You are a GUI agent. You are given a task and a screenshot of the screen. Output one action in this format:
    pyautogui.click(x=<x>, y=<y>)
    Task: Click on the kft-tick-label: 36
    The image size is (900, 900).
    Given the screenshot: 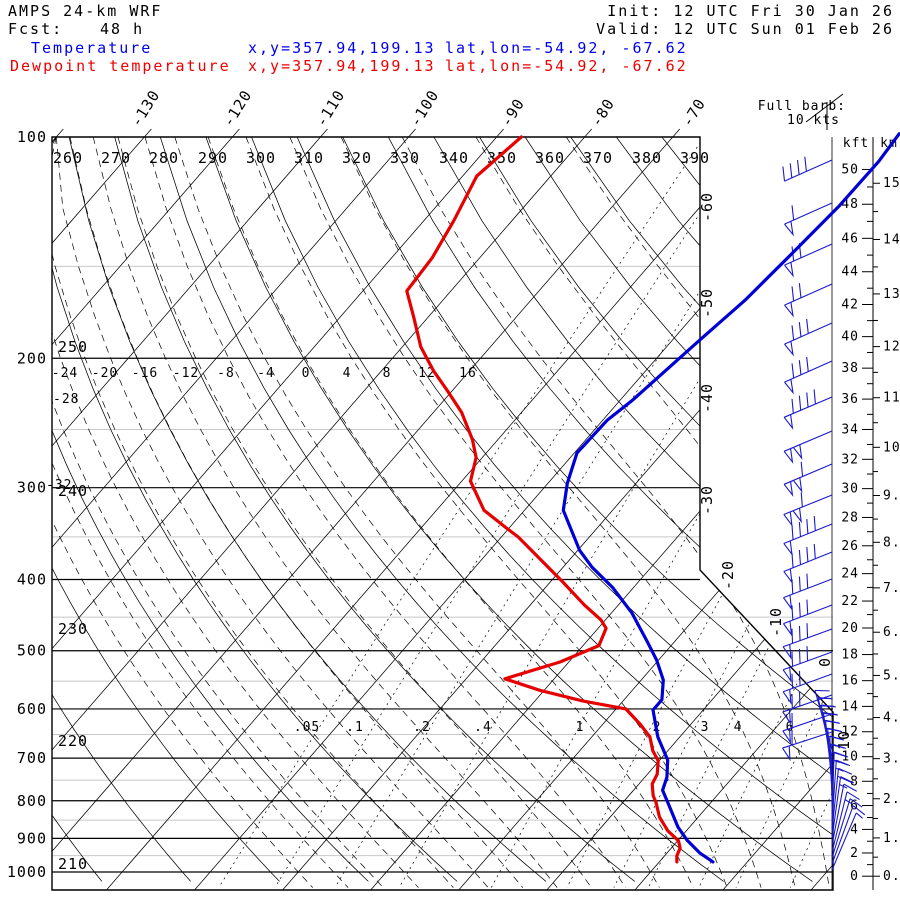 What is the action you would take?
    pyautogui.click(x=850, y=399)
    